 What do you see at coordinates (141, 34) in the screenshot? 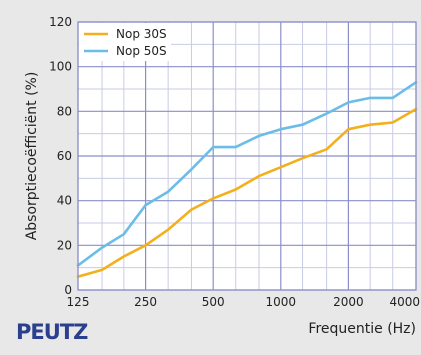
I see `legend-label: Nop 30S` at bounding box center [141, 34].